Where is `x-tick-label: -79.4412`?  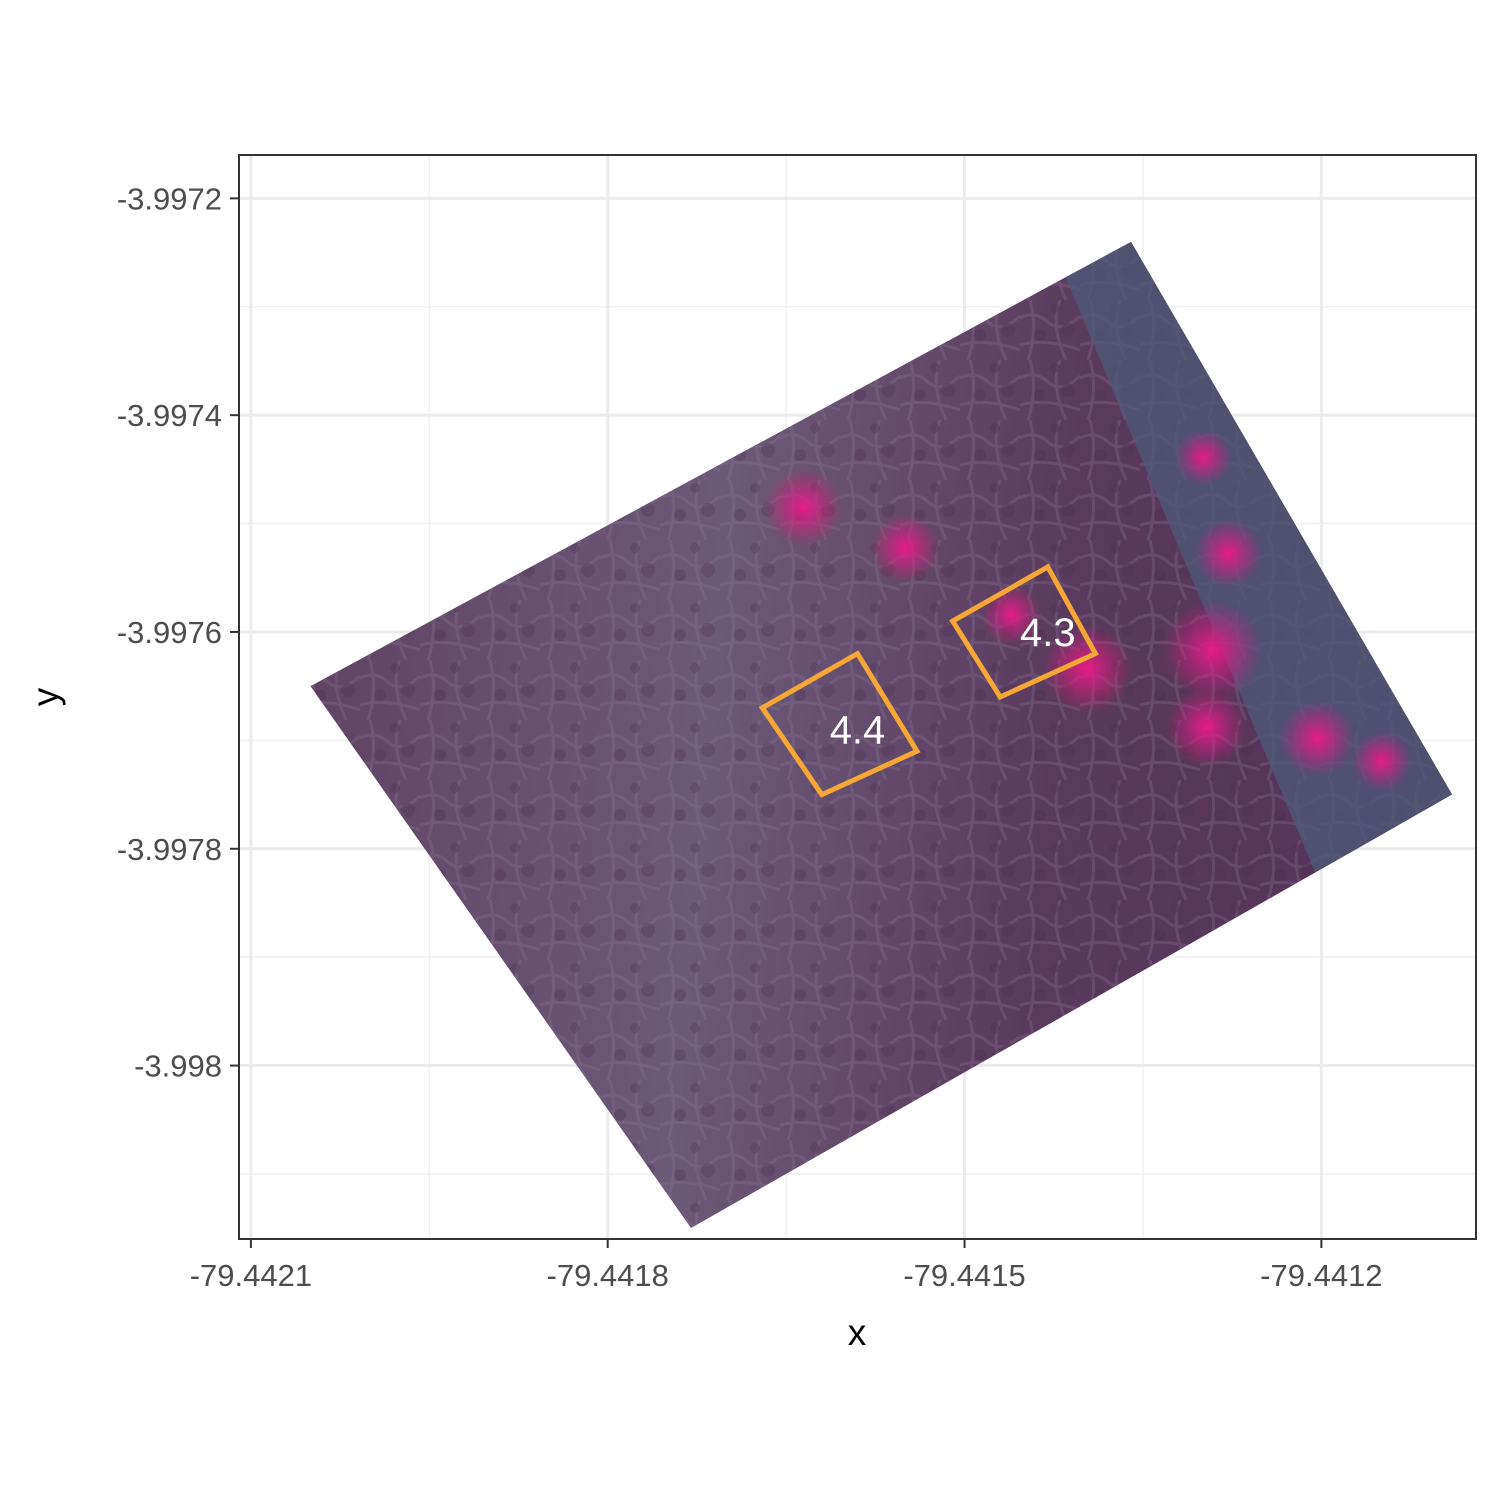
x-tick-label: -79.4412 is located at coordinates (1321, 1275).